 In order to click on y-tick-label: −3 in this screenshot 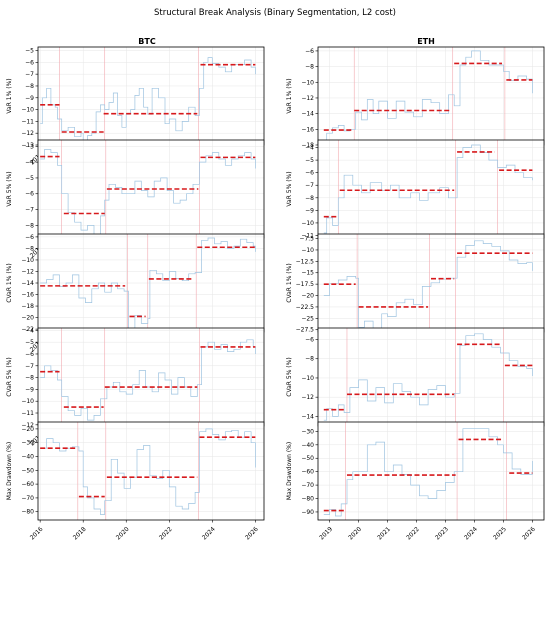, I will do `click(29, 146)`.